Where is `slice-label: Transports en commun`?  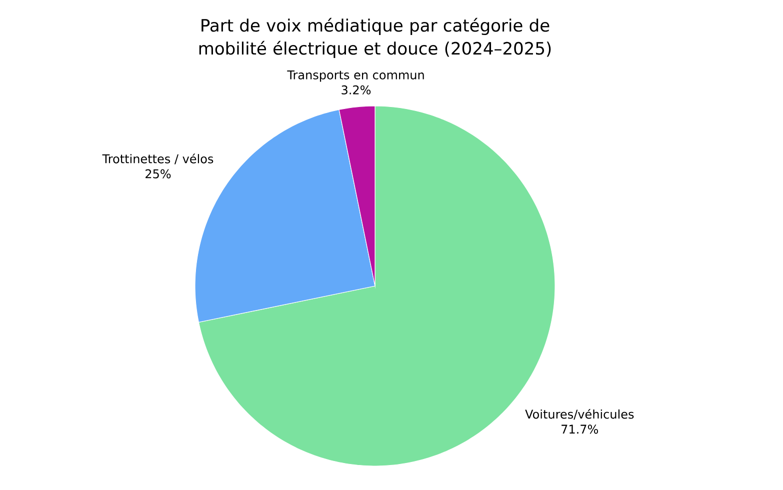 slice-label: Transports en commun is located at coordinates (355, 76).